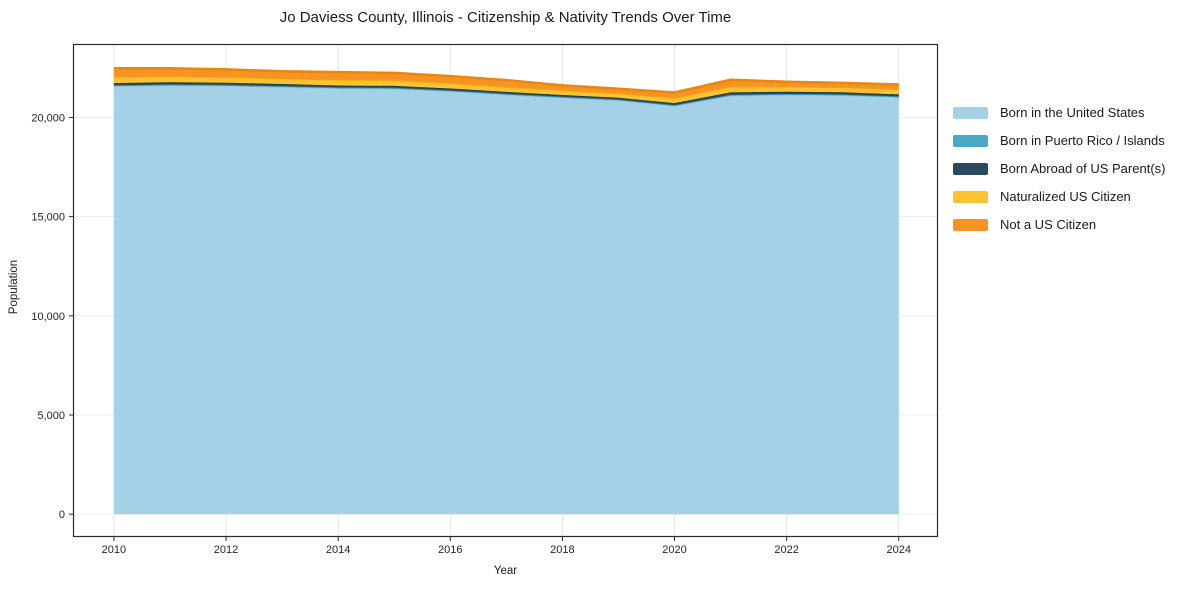 Image resolution: width=1189 pixels, height=590 pixels. I want to click on y-tick-label: 20,000, so click(48, 118).